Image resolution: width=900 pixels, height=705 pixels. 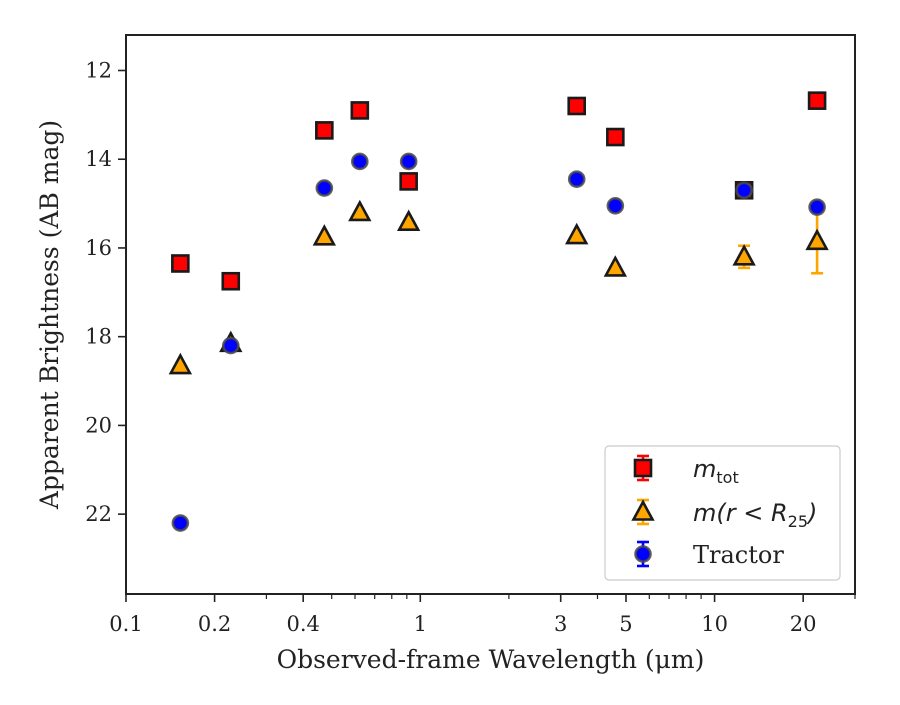 What do you see at coordinates (98, 159) in the screenshot?
I see `y-tick-label: 14` at bounding box center [98, 159].